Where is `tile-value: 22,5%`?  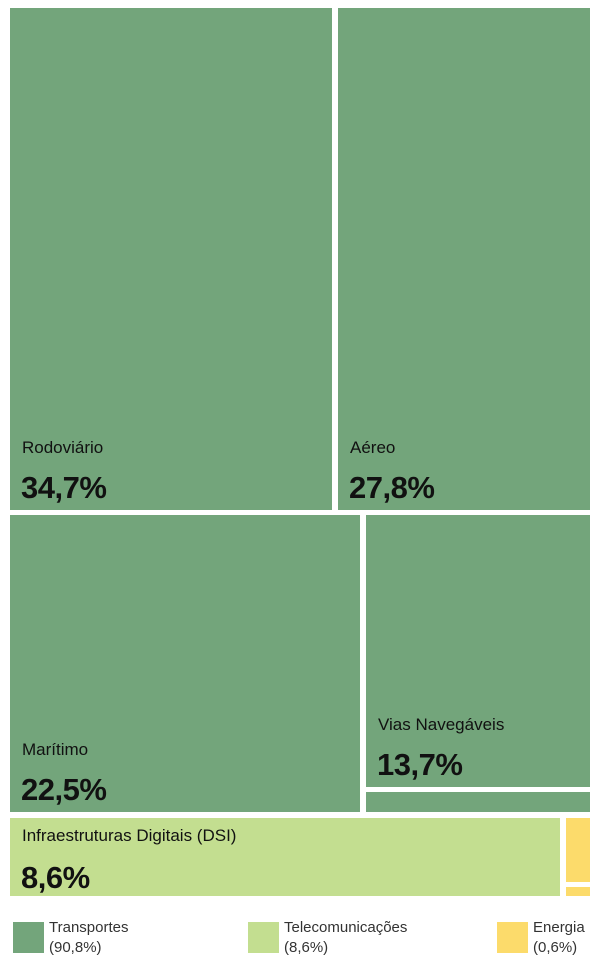
tile-value: 22,5% is located at coordinates (63, 789).